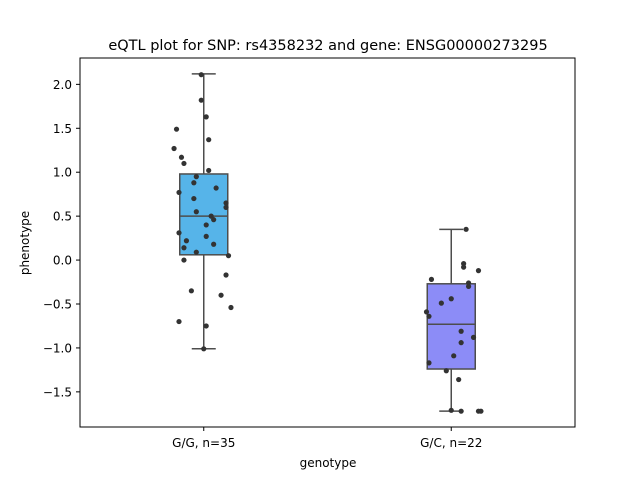 The height and width of the screenshot is (480, 640). What do you see at coordinates (57, 348) in the screenshot?
I see `y-tick-label: −1.0` at bounding box center [57, 348].